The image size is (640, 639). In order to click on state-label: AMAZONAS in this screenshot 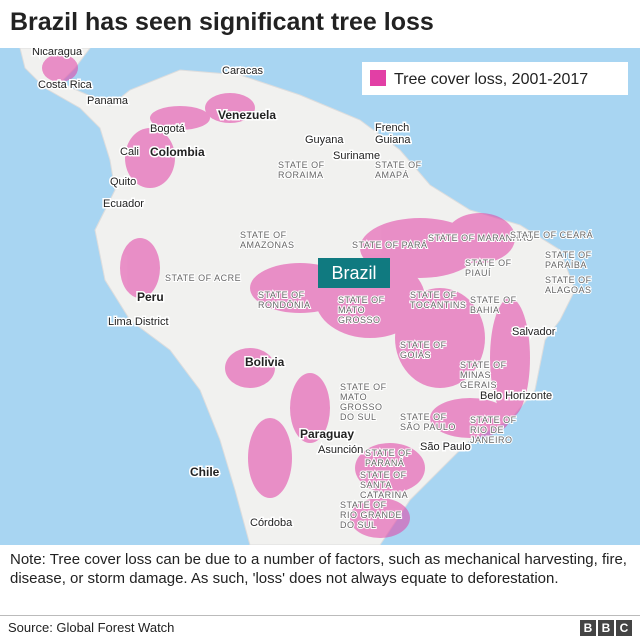, I will do `click(267, 245)`.